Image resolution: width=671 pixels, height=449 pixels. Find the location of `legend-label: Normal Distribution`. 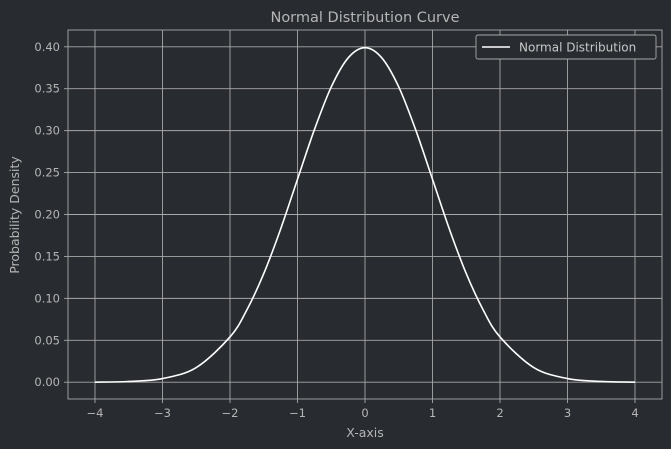

legend-label: Normal Distribution is located at coordinates (577, 48).